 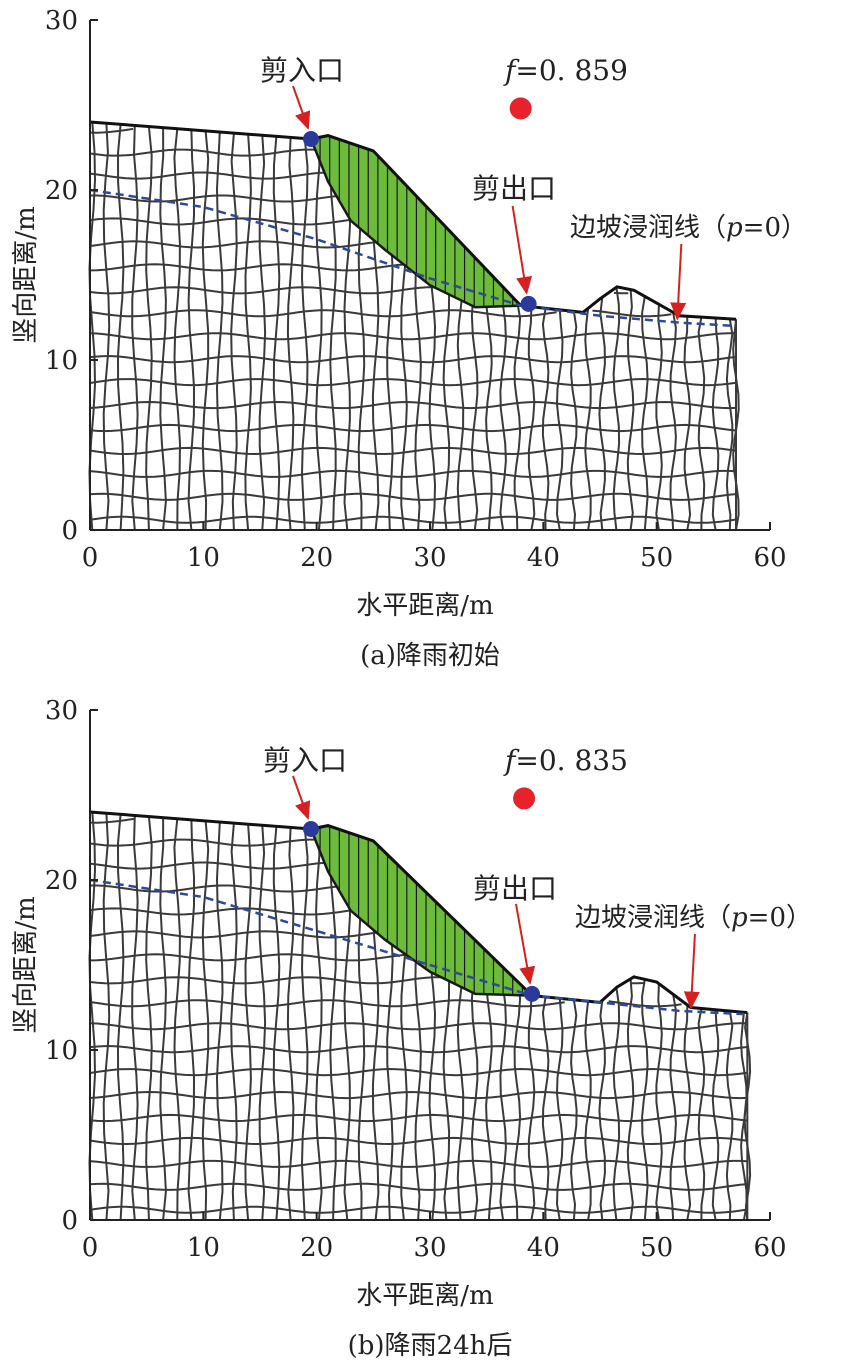 What do you see at coordinates (430, 656) in the screenshot?
I see `panel-caption: (a)降雨初始` at bounding box center [430, 656].